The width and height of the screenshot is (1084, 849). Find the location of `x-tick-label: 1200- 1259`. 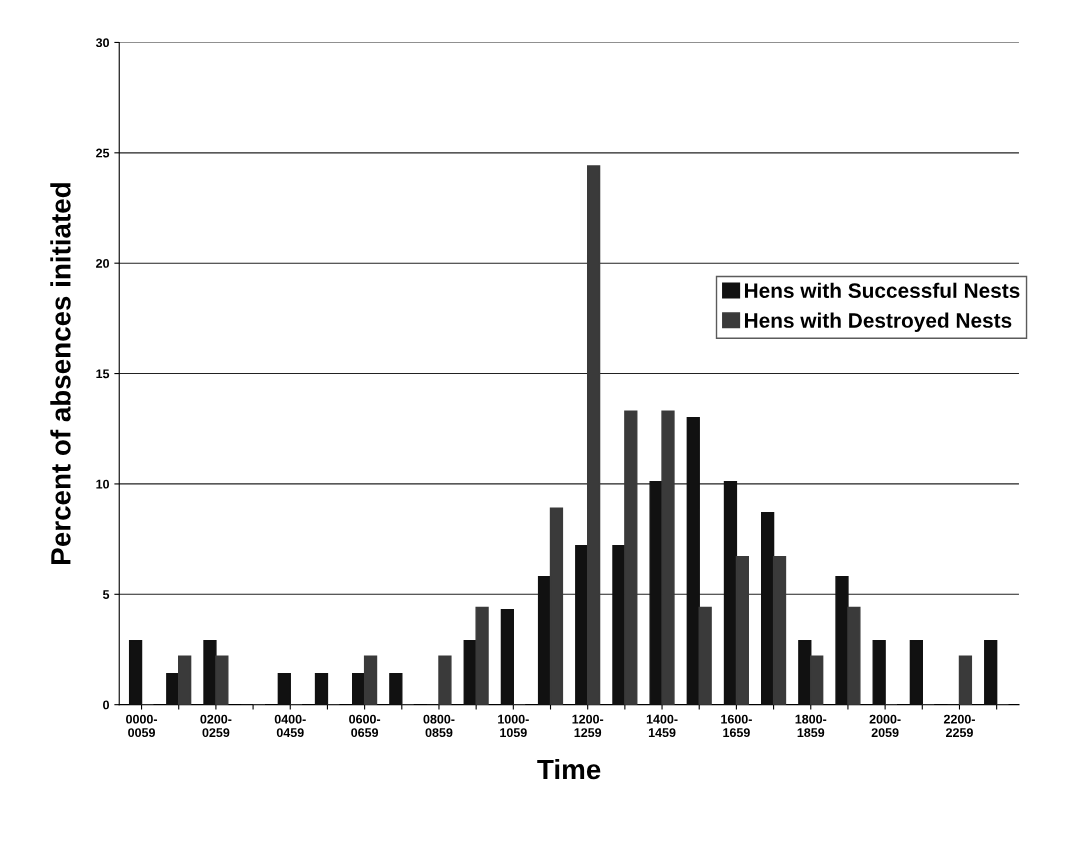

x-tick-label: 1200- 1259 is located at coordinates (588, 726).